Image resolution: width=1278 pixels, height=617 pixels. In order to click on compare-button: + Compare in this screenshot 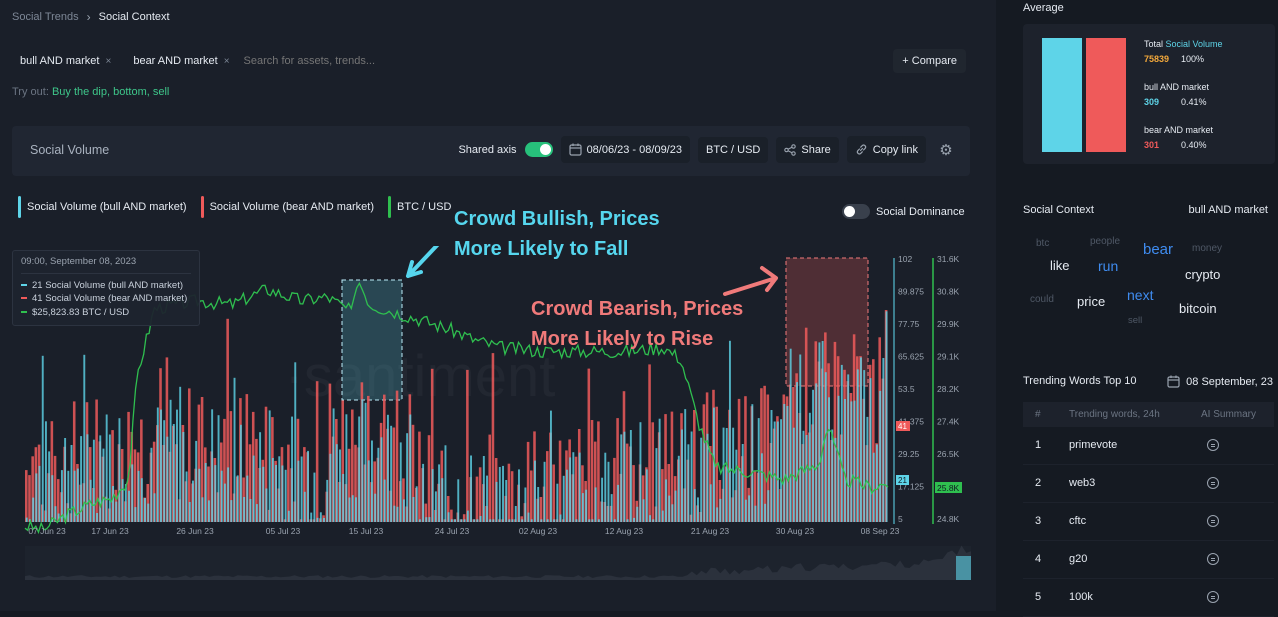, I will do `click(929, 61)`.